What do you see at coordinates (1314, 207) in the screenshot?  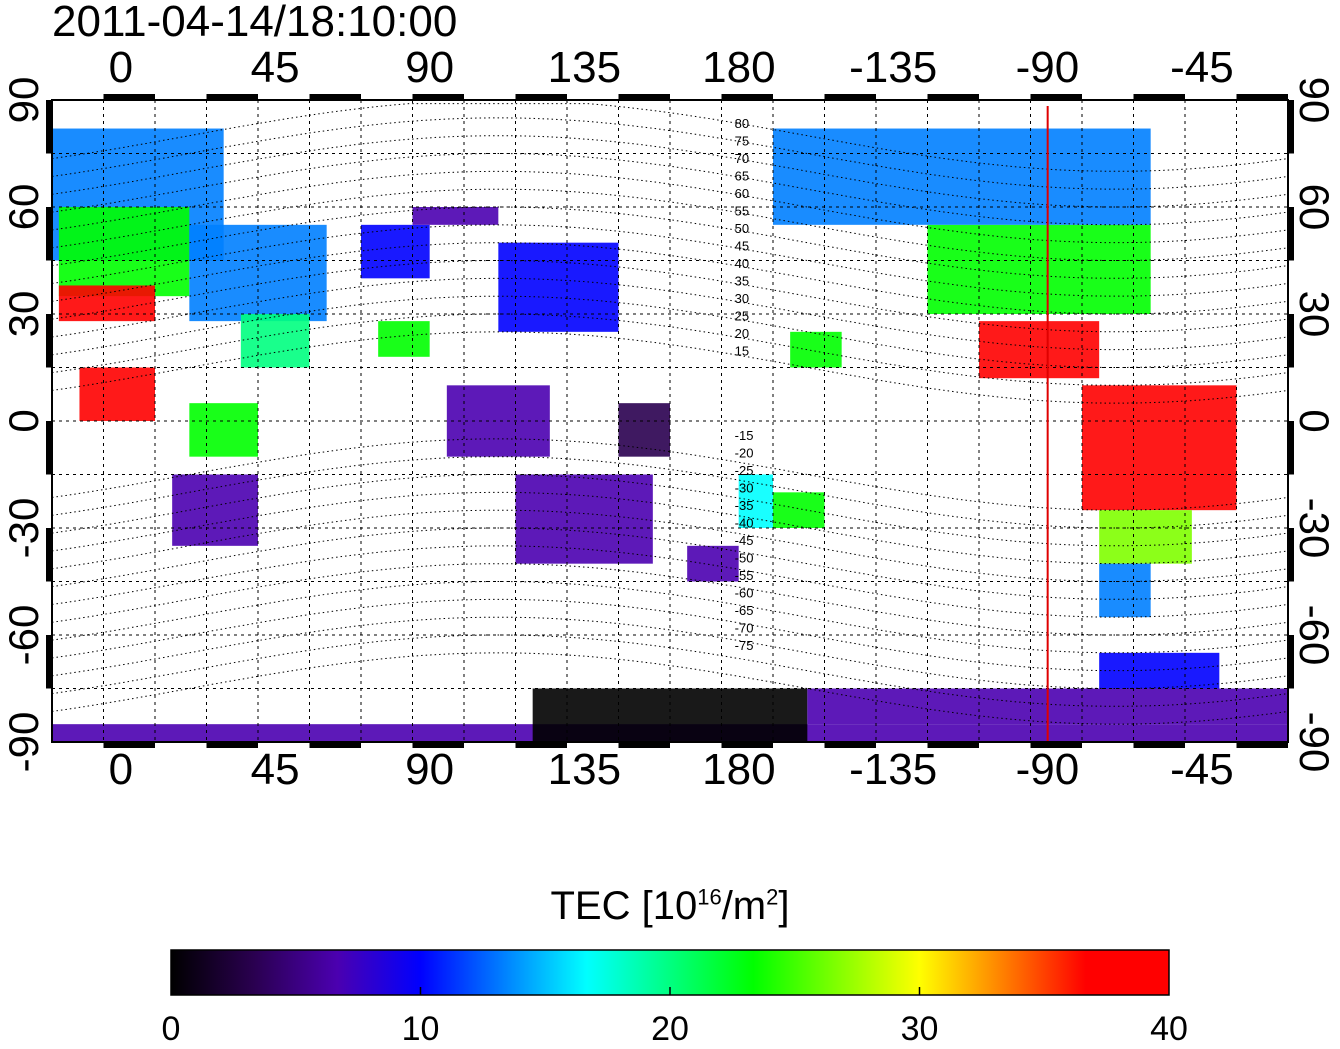 I see `lat-tick-right: 60` at bounding box center [1314, 207].